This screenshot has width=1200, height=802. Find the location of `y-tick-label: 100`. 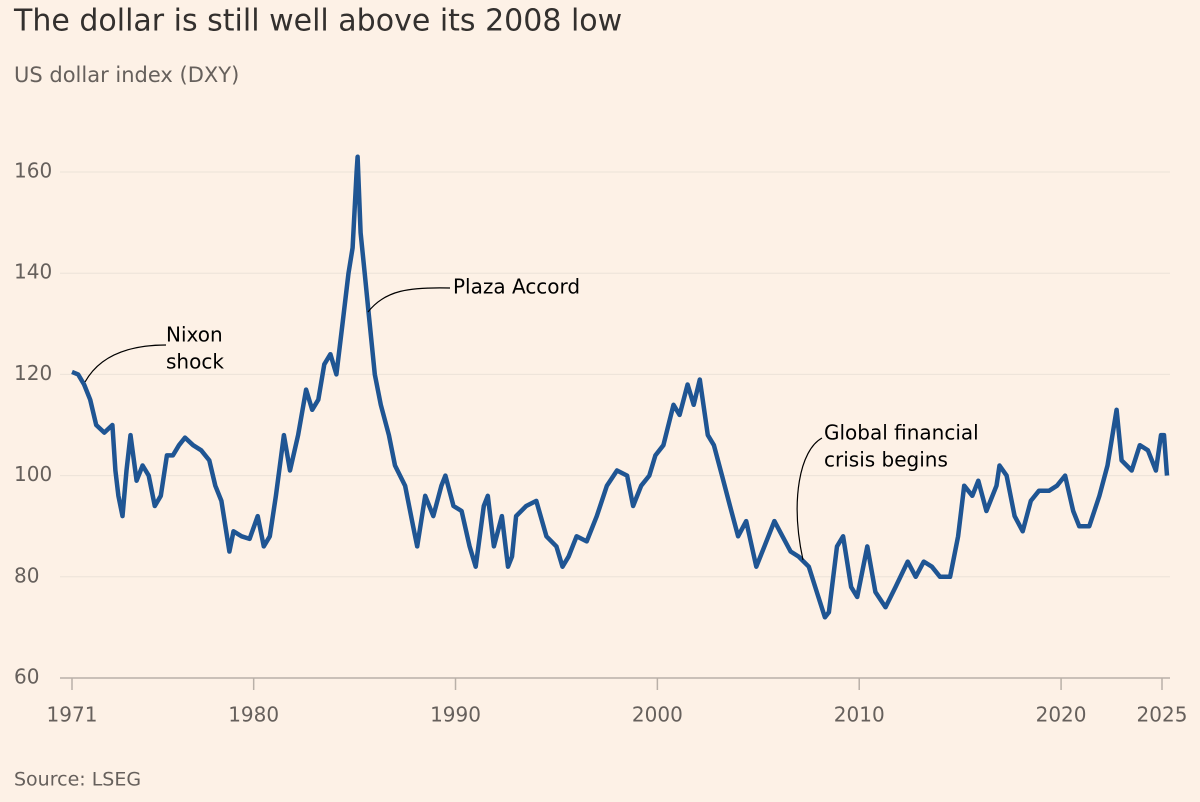

y-tick-label: 100 is located at coordinates (33, 474).